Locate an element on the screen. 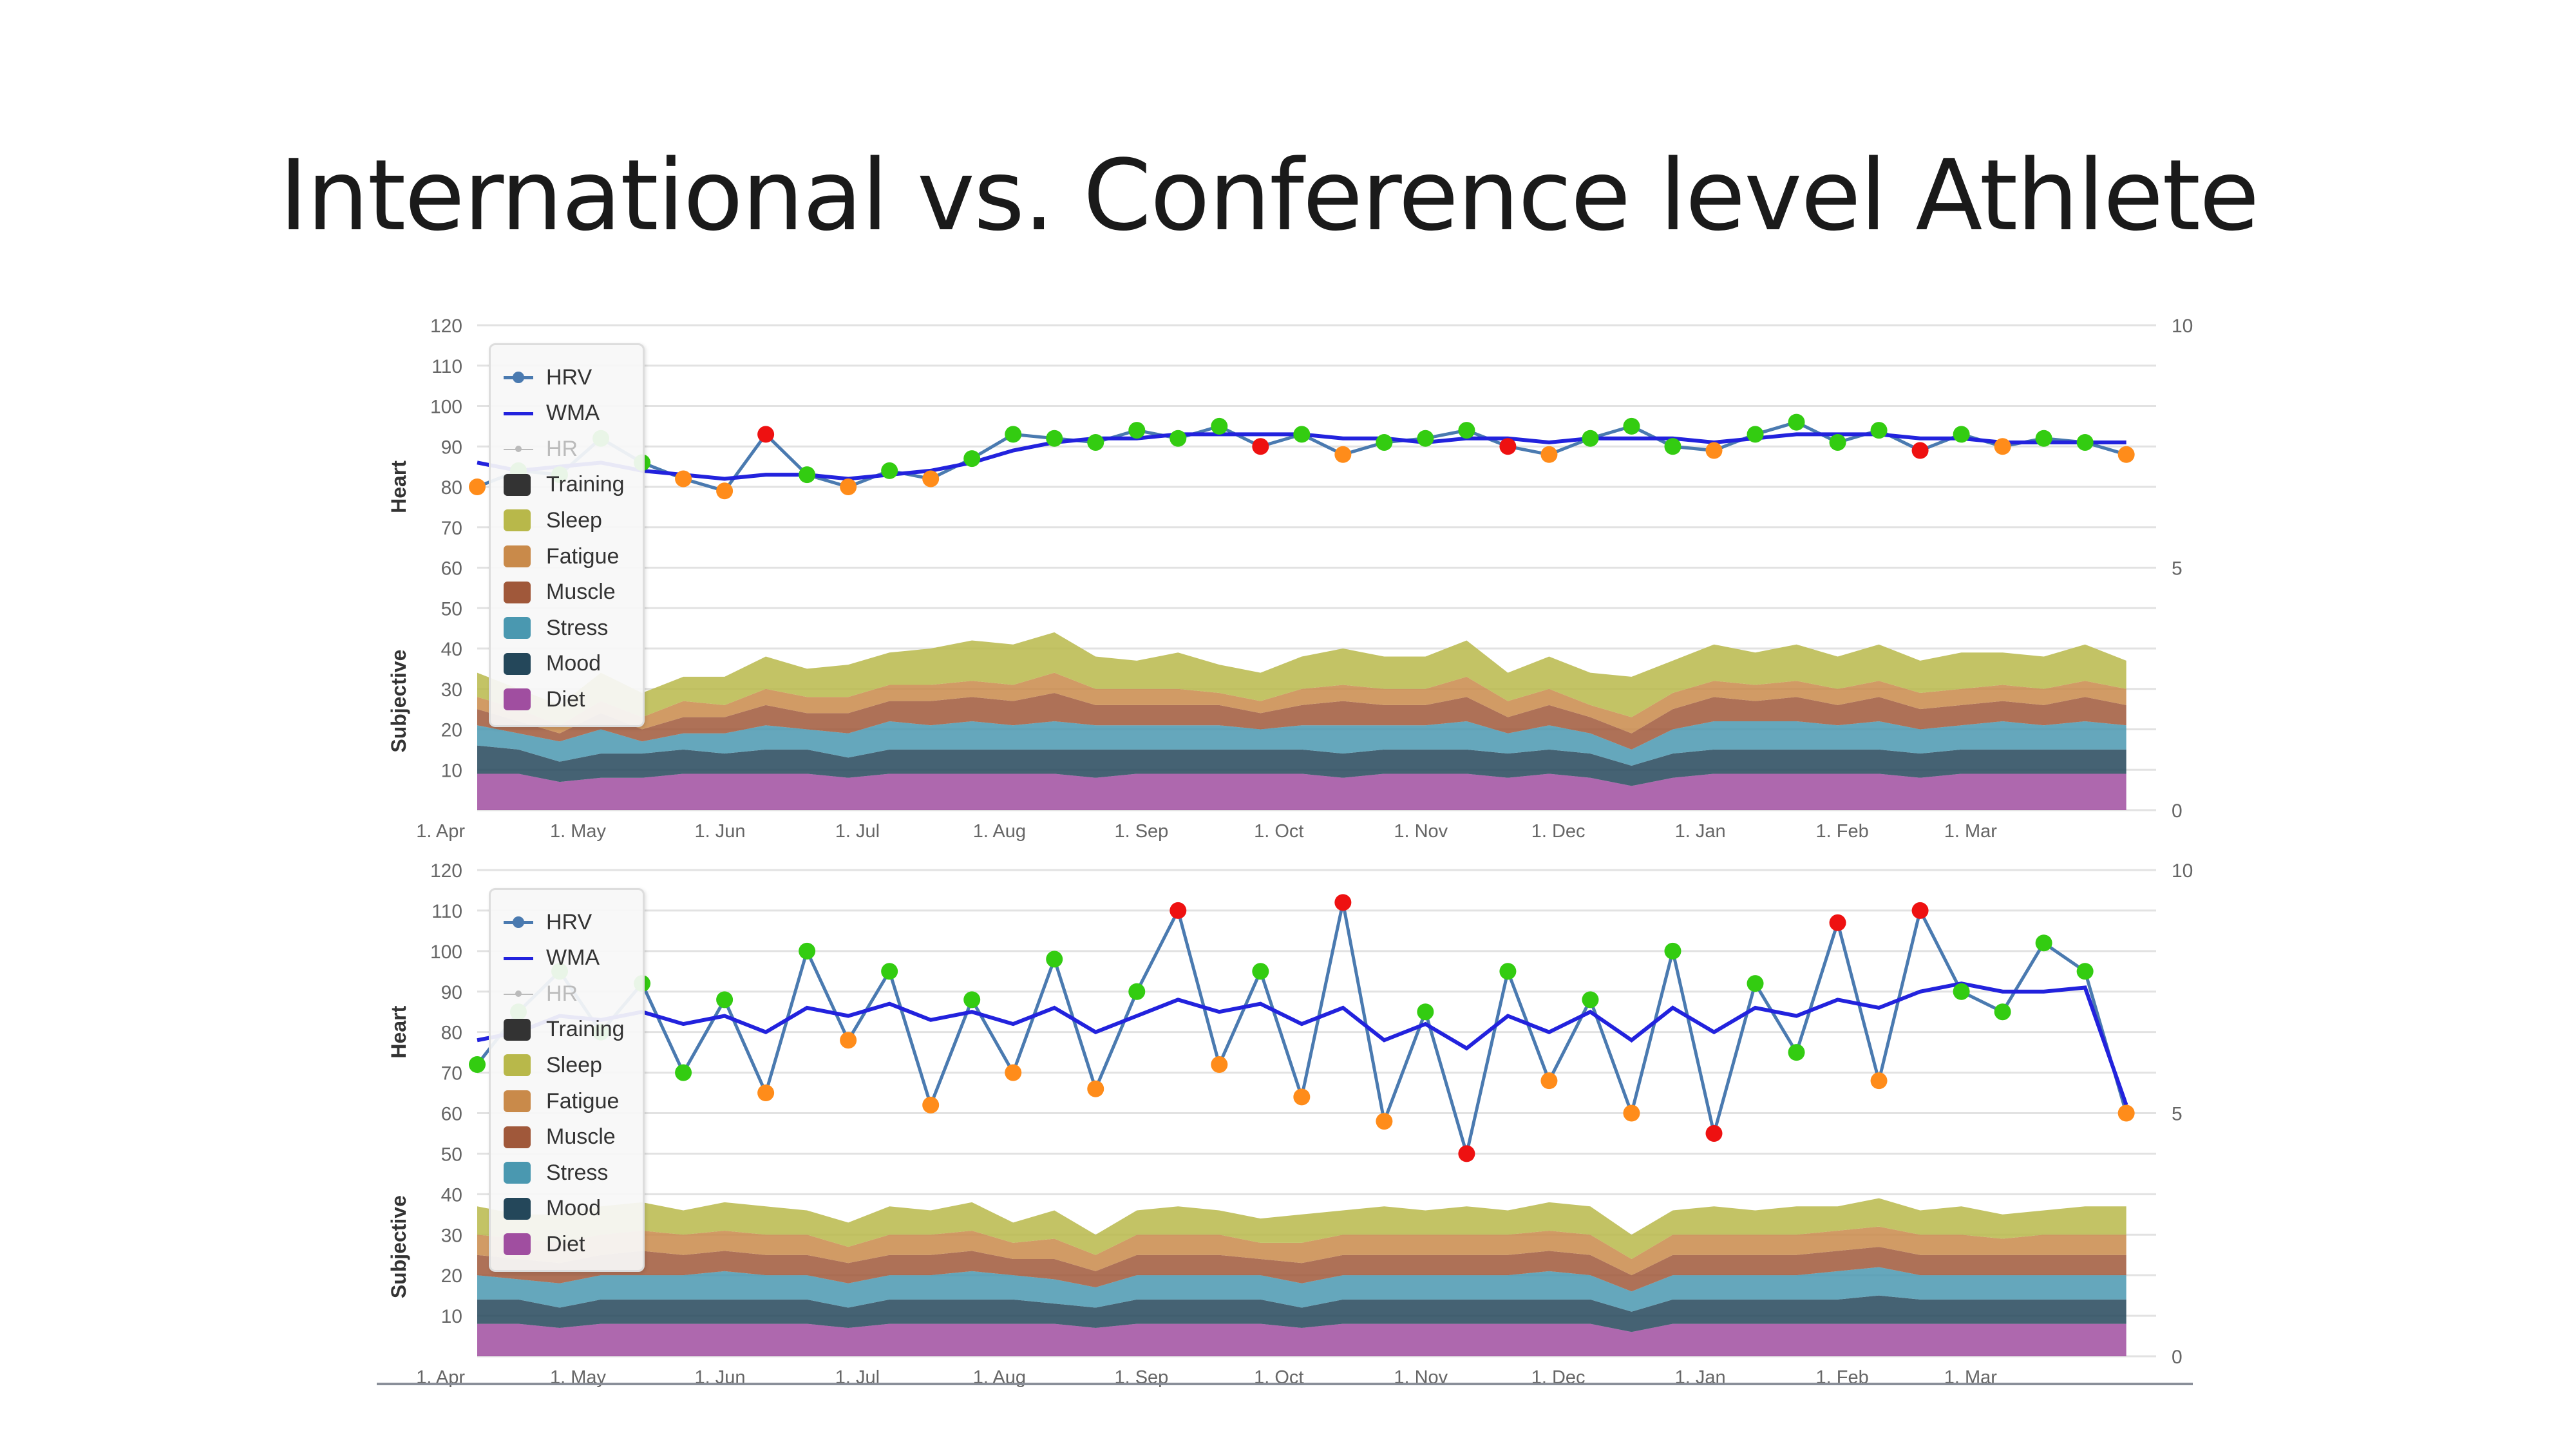 The width and height of the screenshot is (2576, 1449). hrv-line is located at coordinates (1302, 1028).